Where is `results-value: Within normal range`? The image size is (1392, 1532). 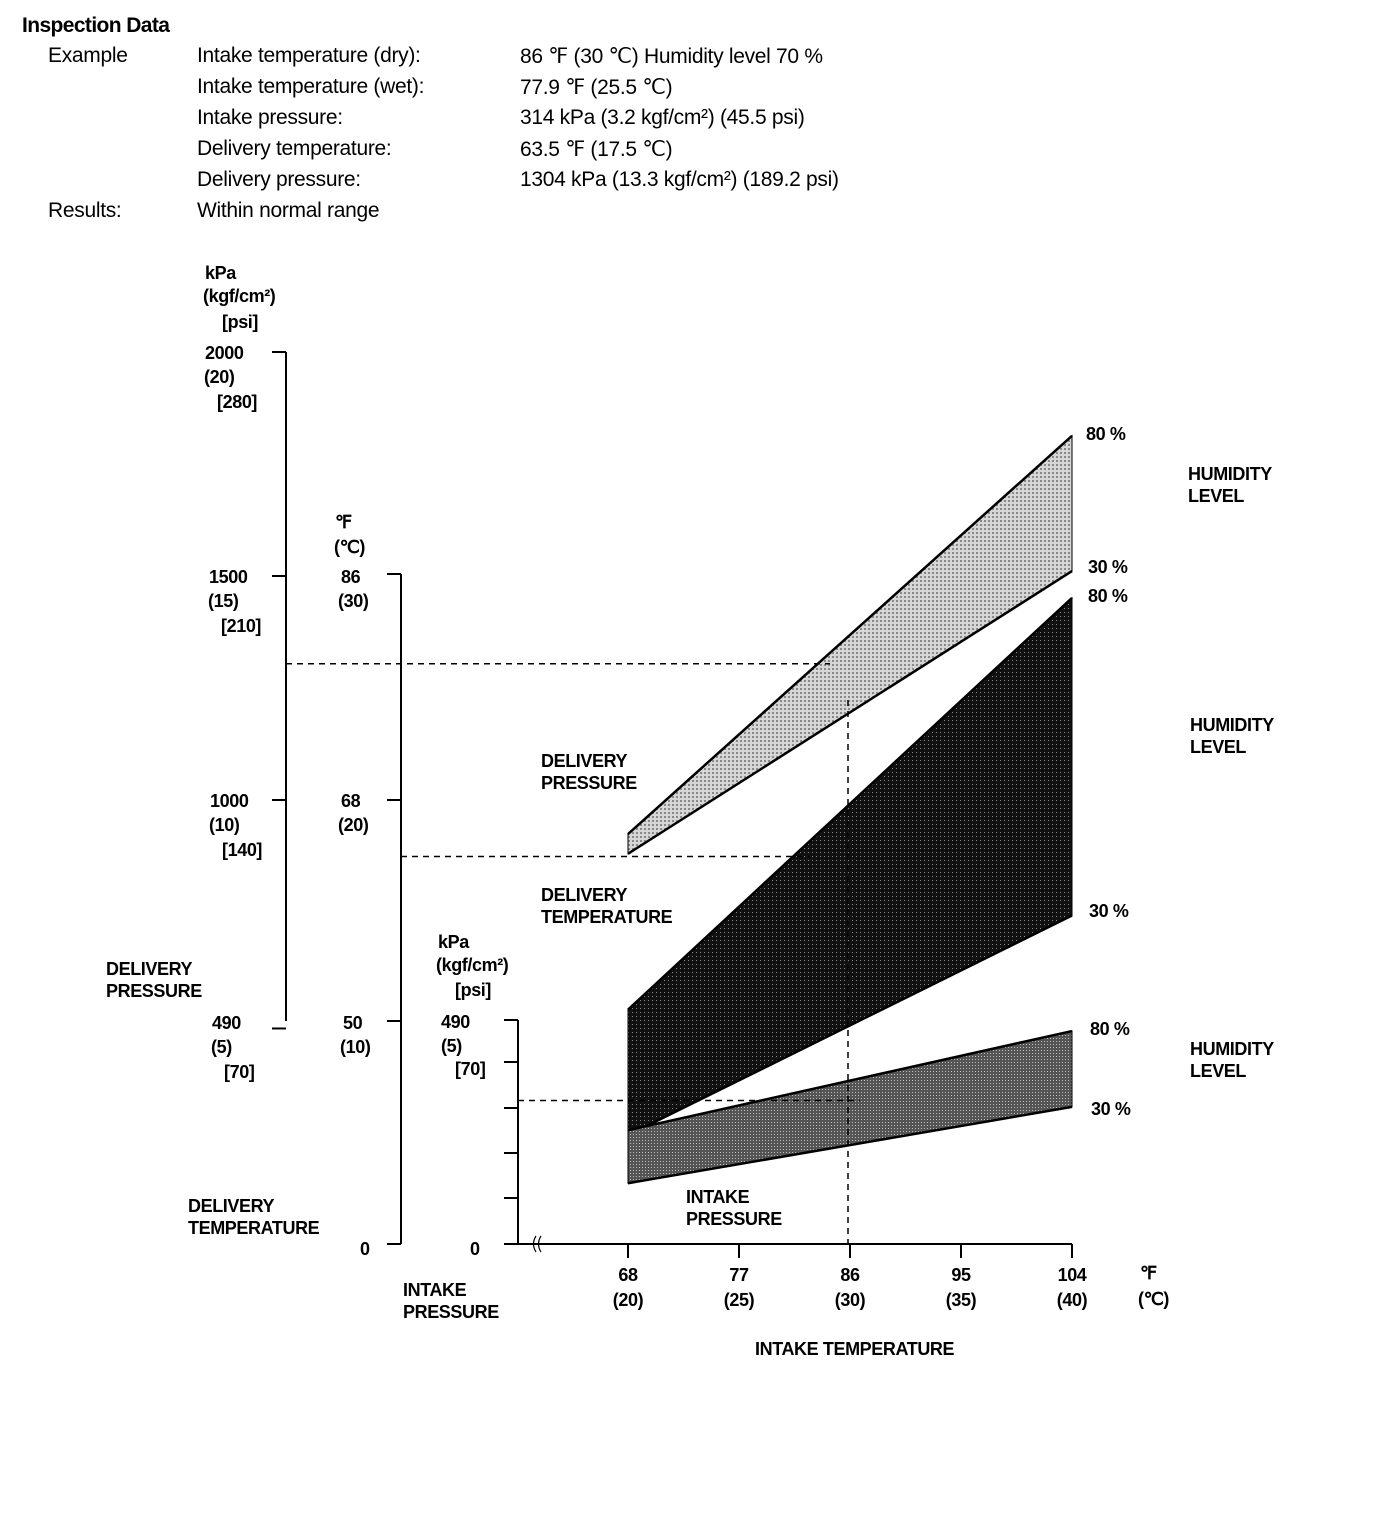
results-value: Within normal range is located at coordinates (288, 210).